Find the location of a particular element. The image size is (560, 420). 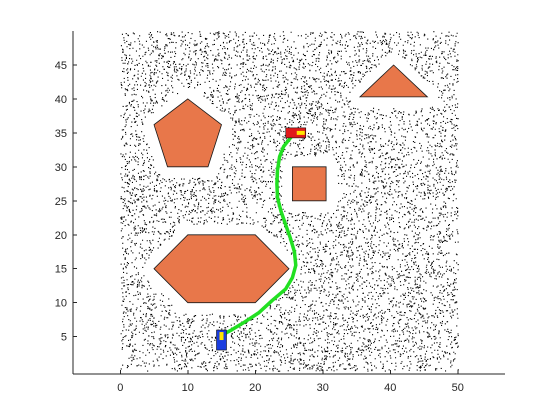

start-vehicle-marker is located at coordinates (221, 340).